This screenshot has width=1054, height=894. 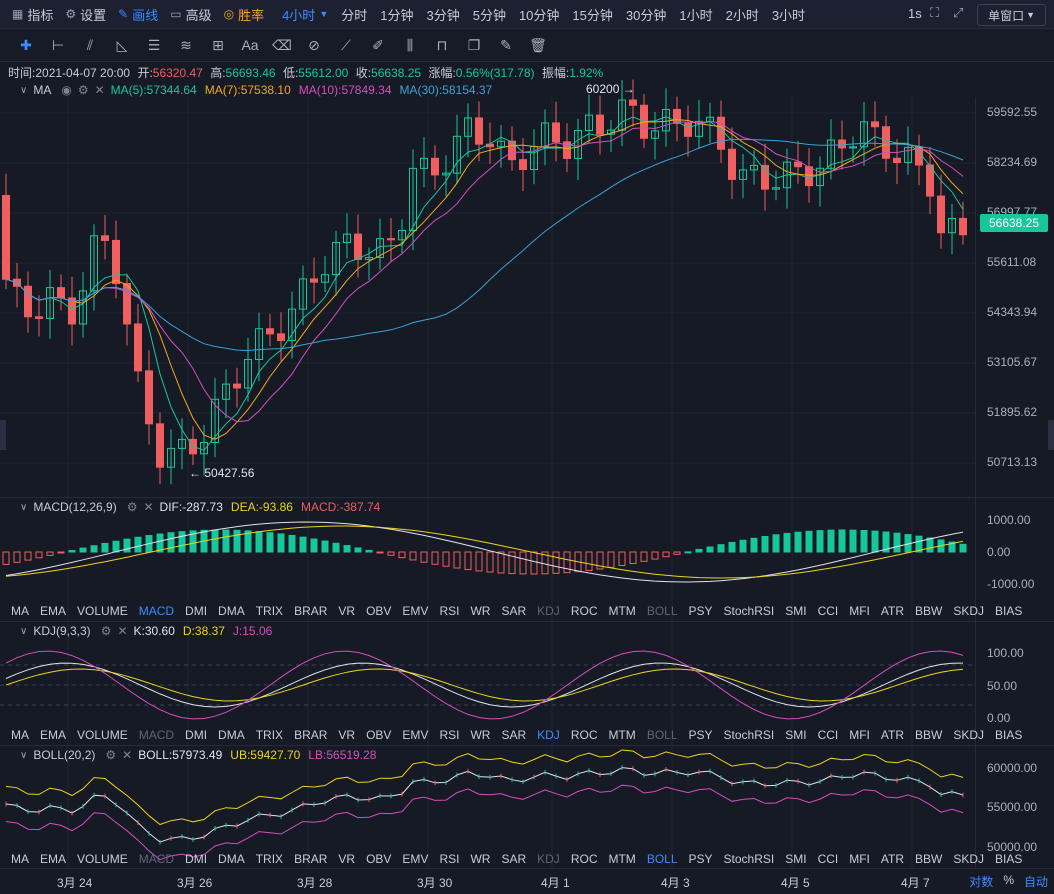 I want to click on indicator-tab-ma: MA, so click(x=20, y=859).